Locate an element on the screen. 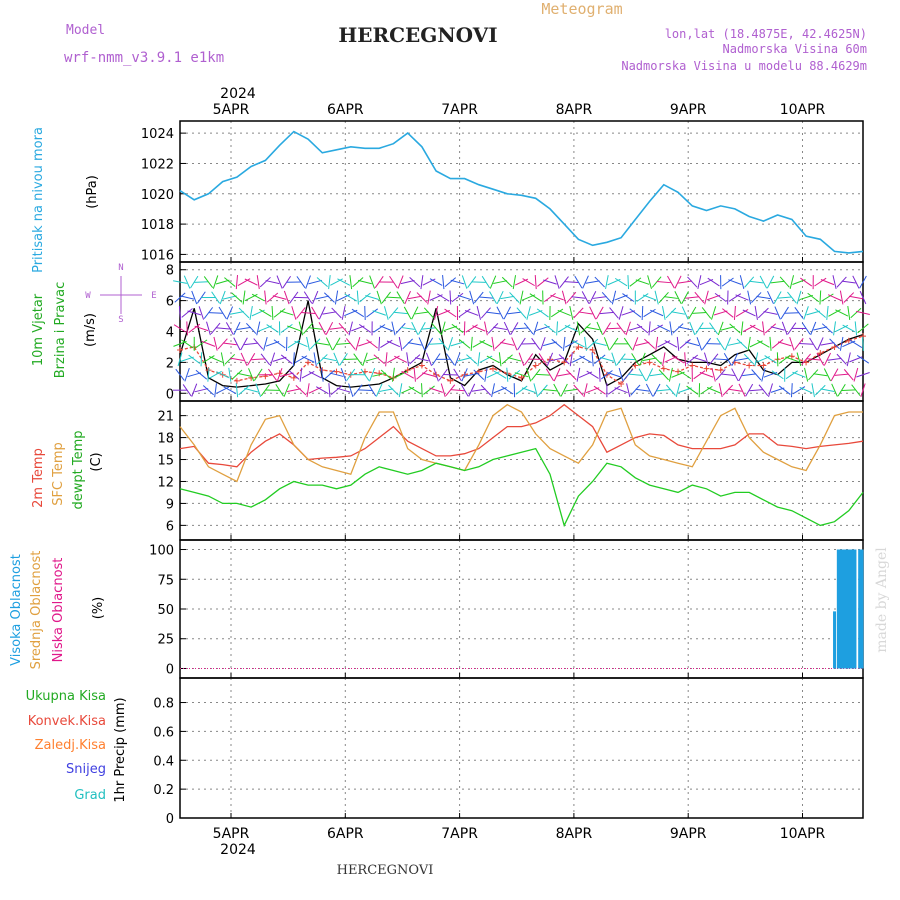 The height and width of the screenshot is (900, 900). cloud-bar is located at coordinates (855, 609).